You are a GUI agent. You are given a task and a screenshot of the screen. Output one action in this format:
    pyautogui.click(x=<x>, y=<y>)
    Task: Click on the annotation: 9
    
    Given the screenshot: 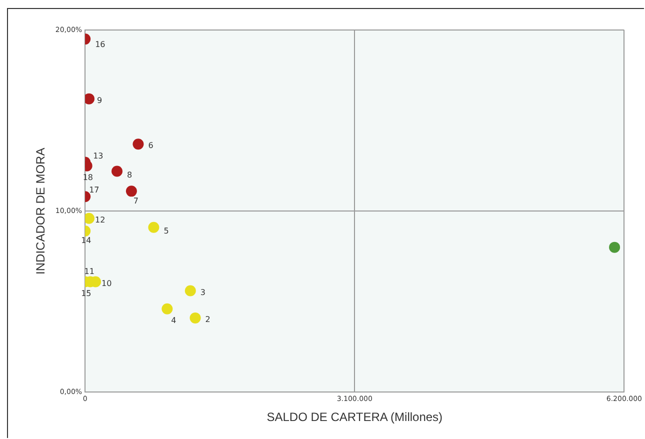 What is the action you would take?
    pyautogui.click(x=99, y=100)
    